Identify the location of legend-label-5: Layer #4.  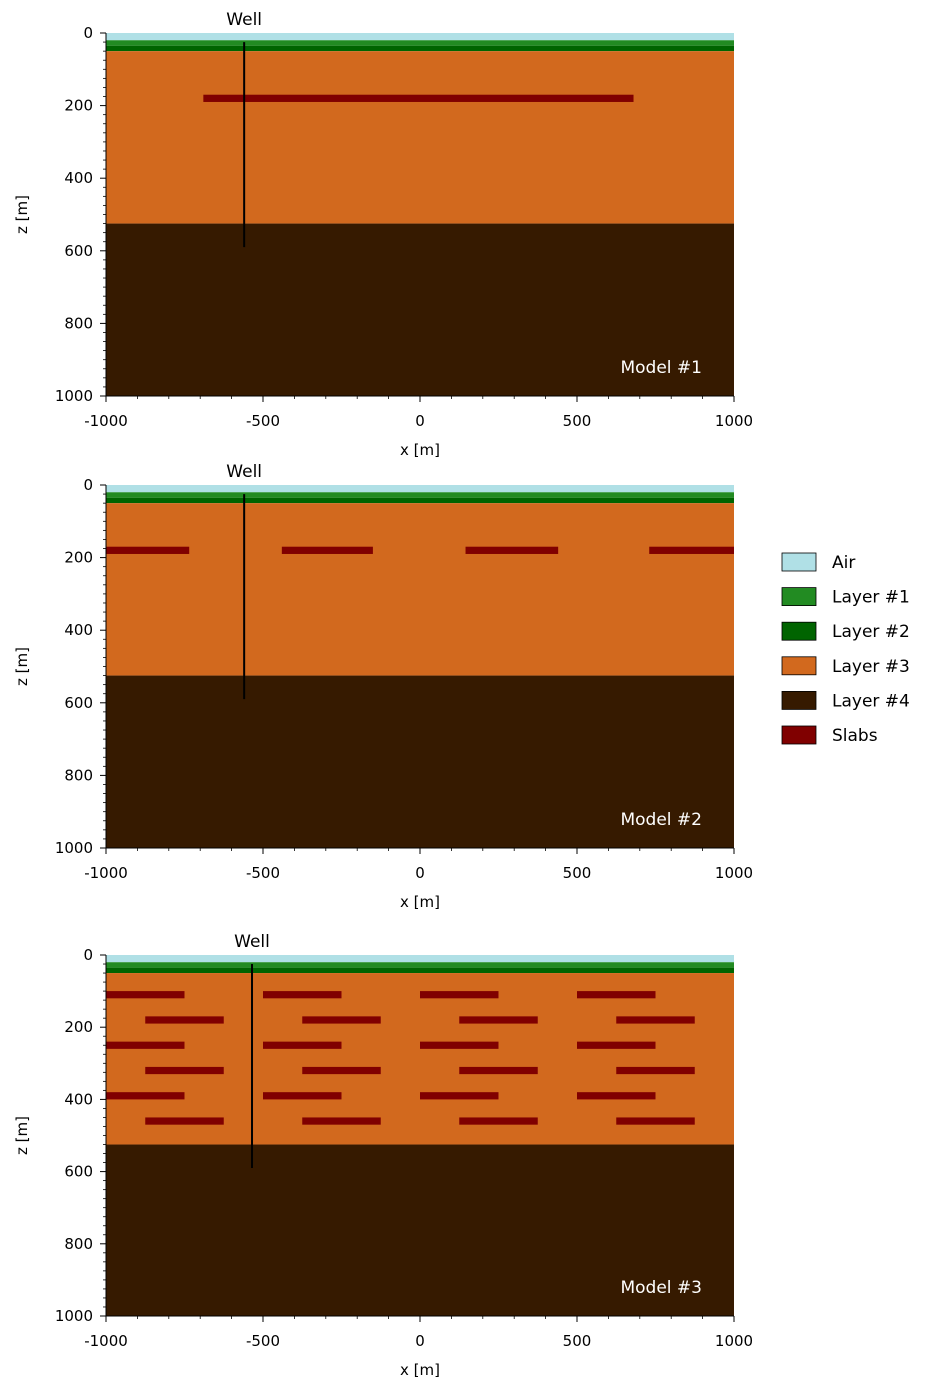
(871, 701).